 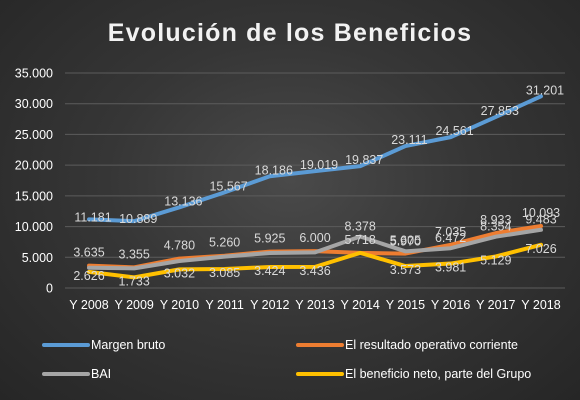 I want to click on data-label: 8.378, so click(x=360, y=227).